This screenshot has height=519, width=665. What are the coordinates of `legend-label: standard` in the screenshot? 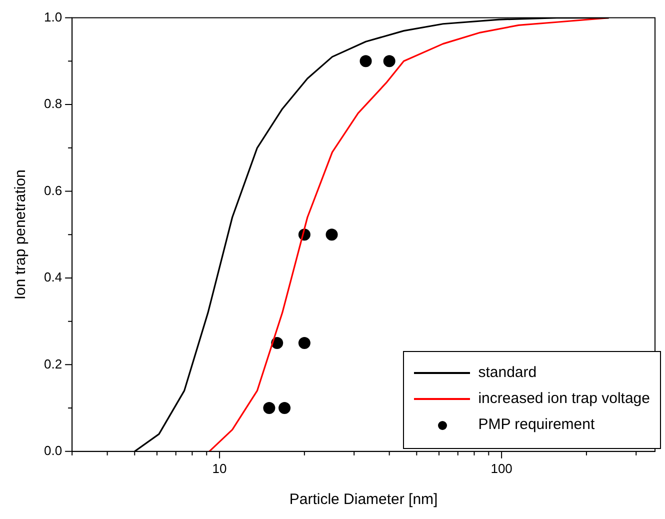 It's located at (507, 373).